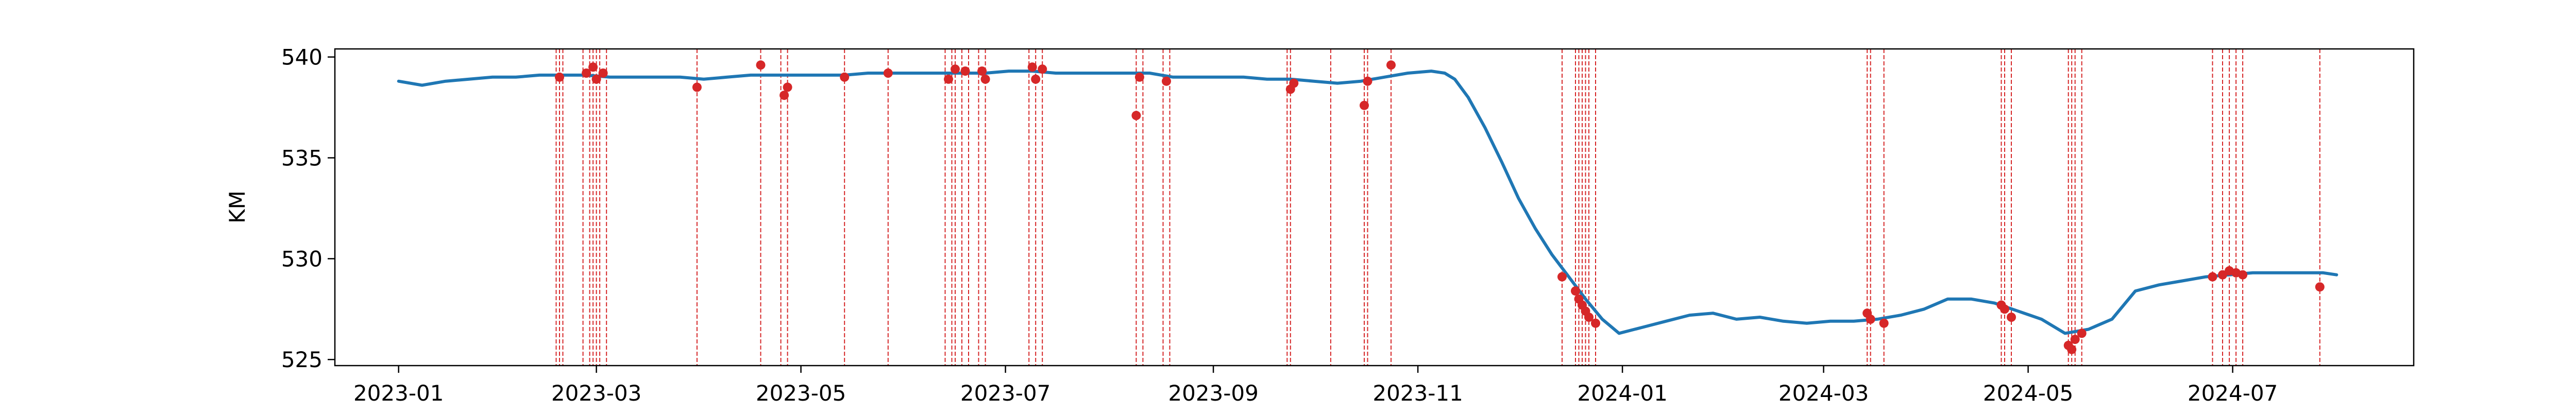 The height and width of the screenshot is (414, 2576). Describe the element at coordinates (1823, 393) in the screenshot. I see `x-tick-label: 2024-03` at that location.